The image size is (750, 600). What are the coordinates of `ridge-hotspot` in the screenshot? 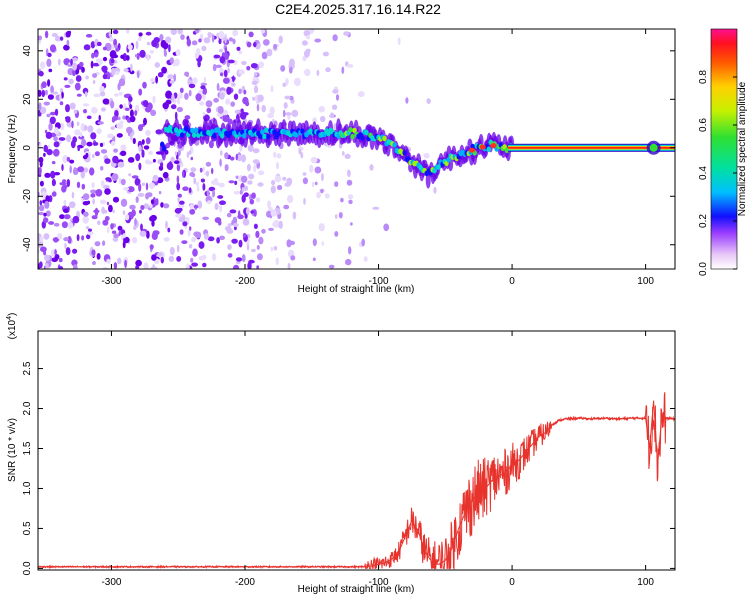 It's located at (472, 150).